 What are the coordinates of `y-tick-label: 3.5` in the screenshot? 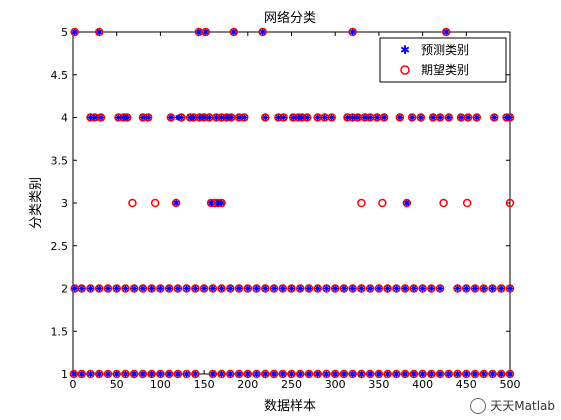 It's located at (60, 160).